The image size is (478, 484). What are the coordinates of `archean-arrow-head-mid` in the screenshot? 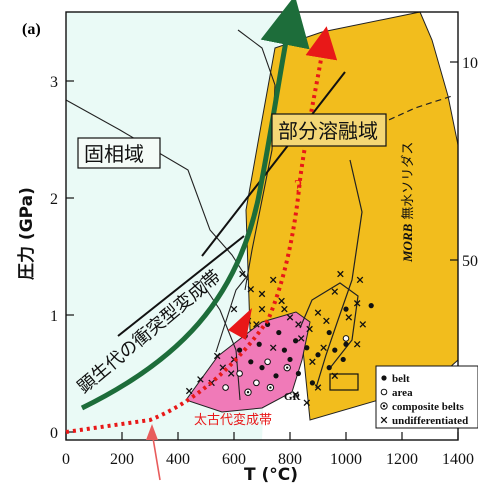 It's located at (240, 324).